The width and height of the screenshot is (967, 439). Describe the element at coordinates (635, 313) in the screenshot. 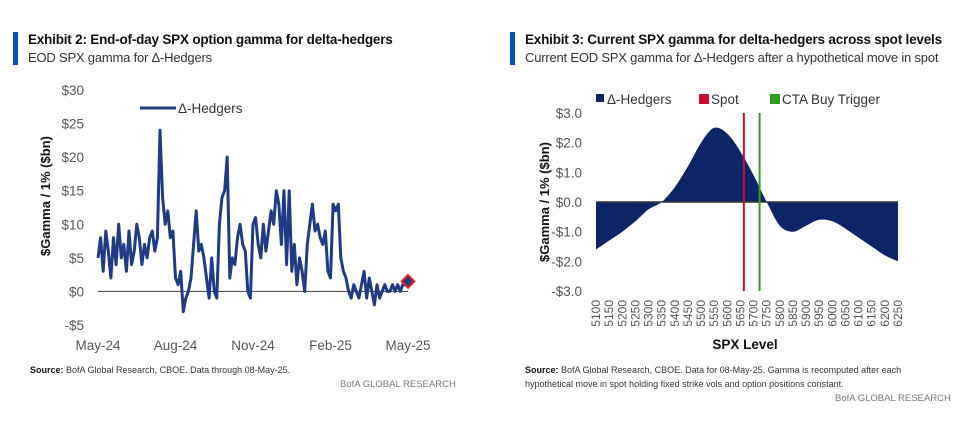

I see `x-tick-label: 5250` at that location.